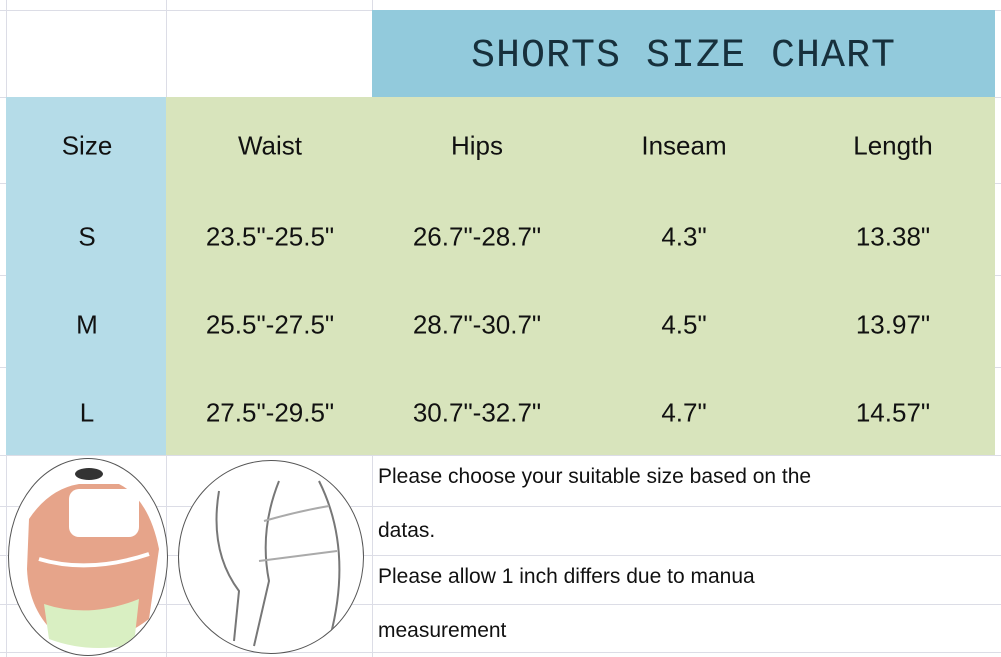 This screenshot has width=1001, height=657. Describe the element at coordinates (86, 276) in the screenshot. I see `size-column-background` at that location.